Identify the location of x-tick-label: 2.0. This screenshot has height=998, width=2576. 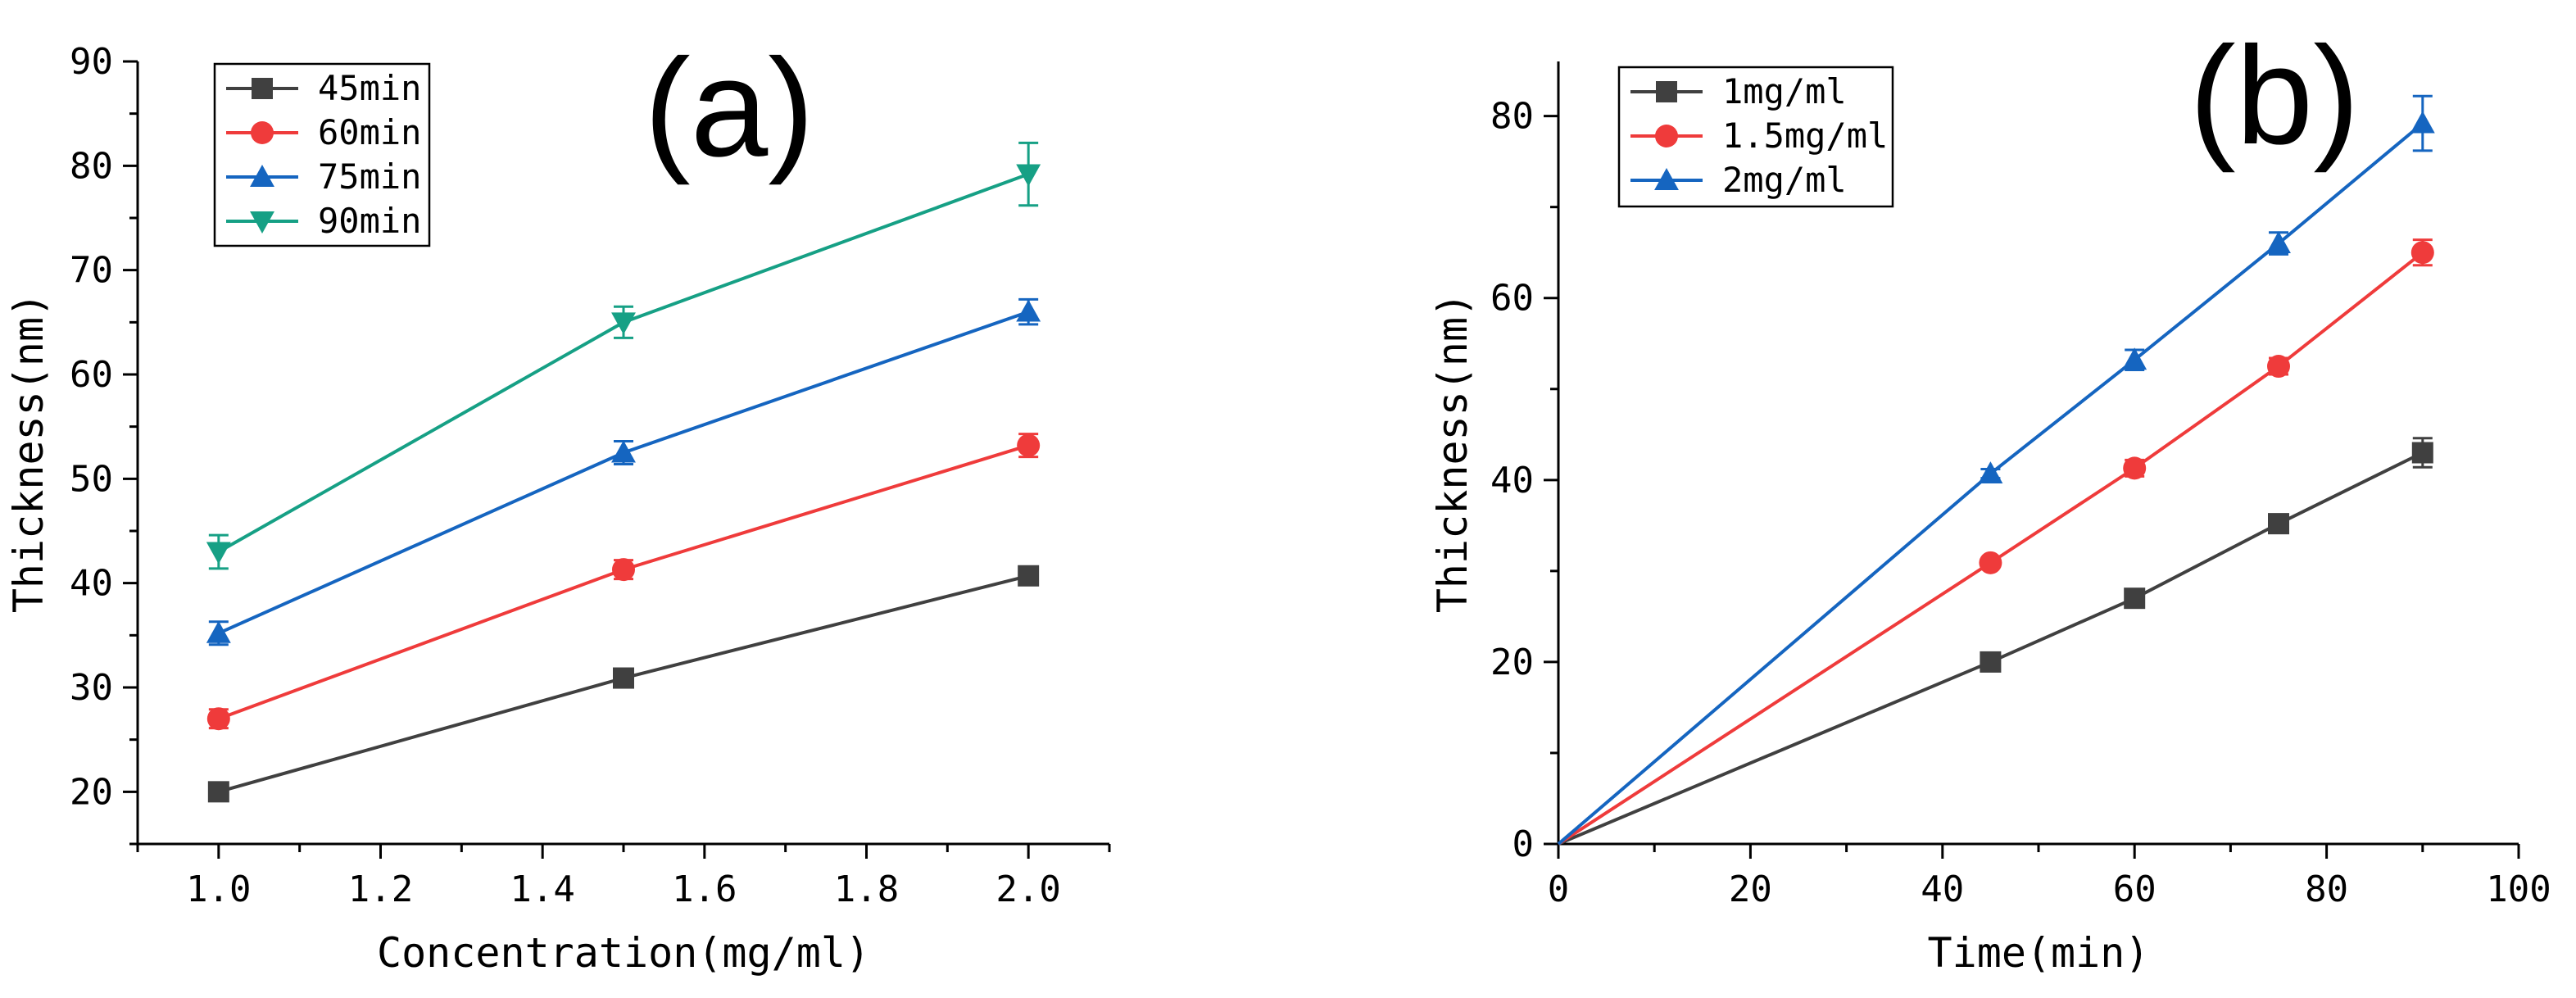
(1027, 889).